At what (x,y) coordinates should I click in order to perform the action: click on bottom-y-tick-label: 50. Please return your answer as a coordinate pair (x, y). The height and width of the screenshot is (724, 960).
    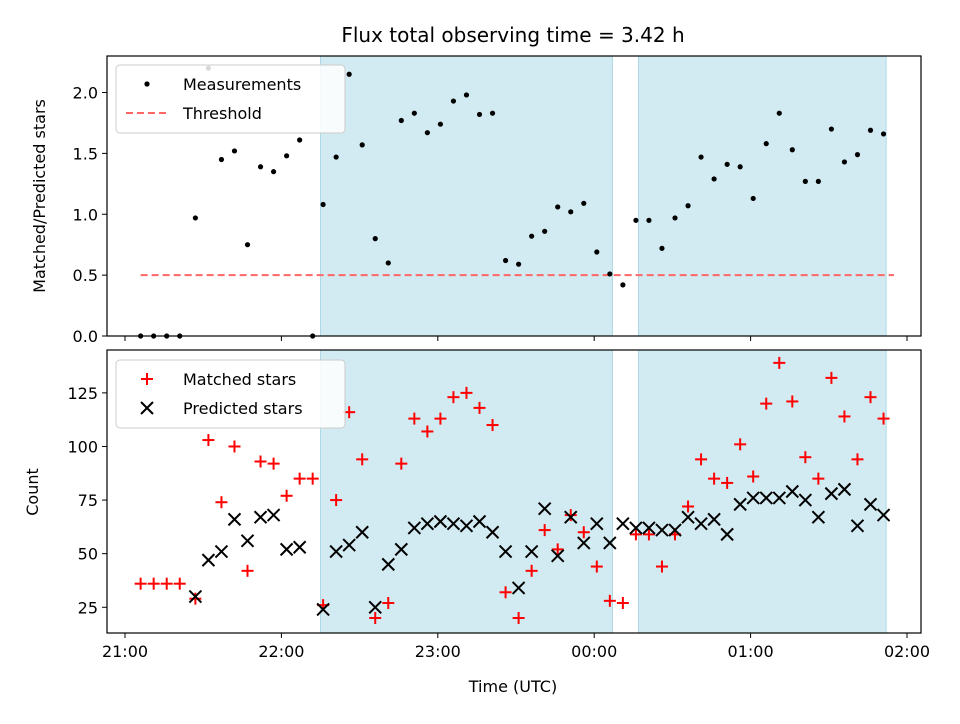
    Looking at the image, I should click on (88, 554).